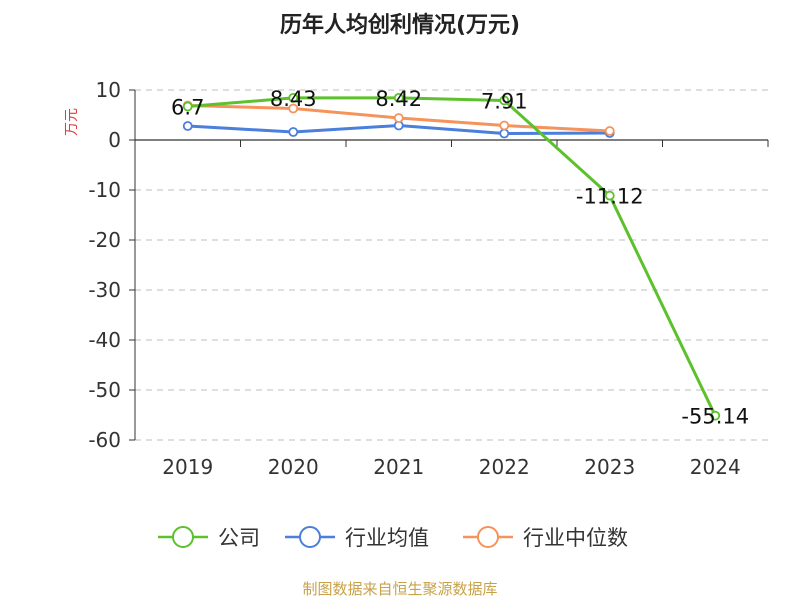 The image size is (800, 600). I want to click on x-tick-label: 2024, so click(715, 467).